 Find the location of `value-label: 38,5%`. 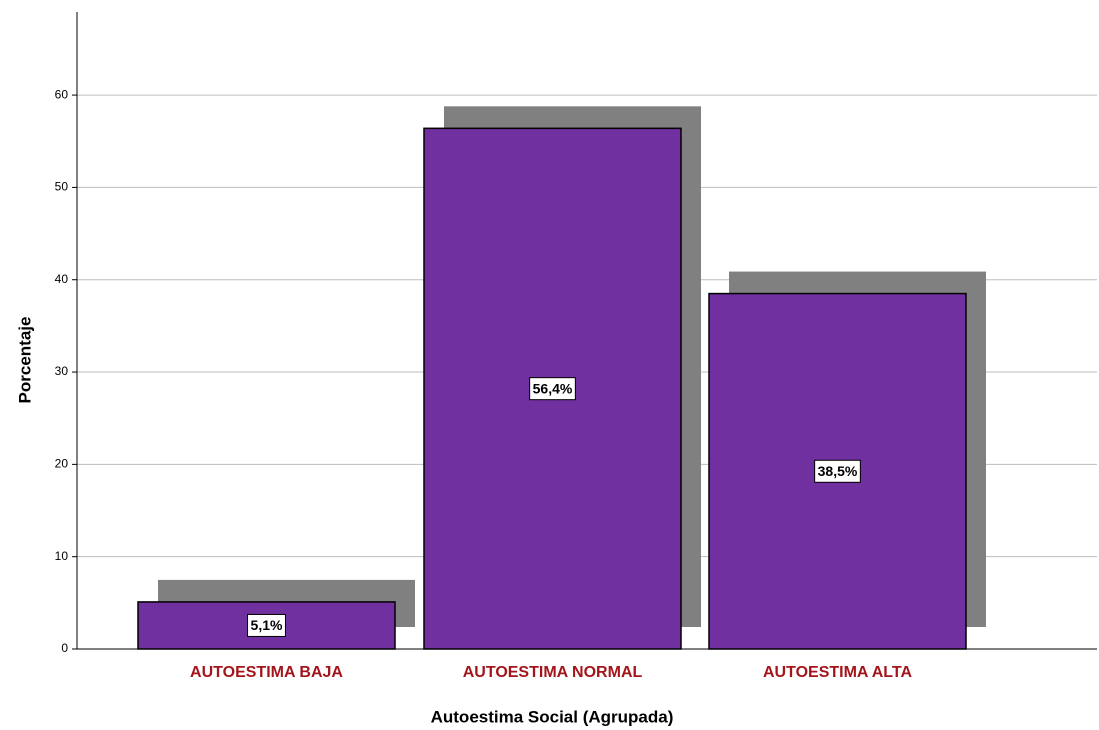

value-label: 38,5% is located at coordinates (838, 471).